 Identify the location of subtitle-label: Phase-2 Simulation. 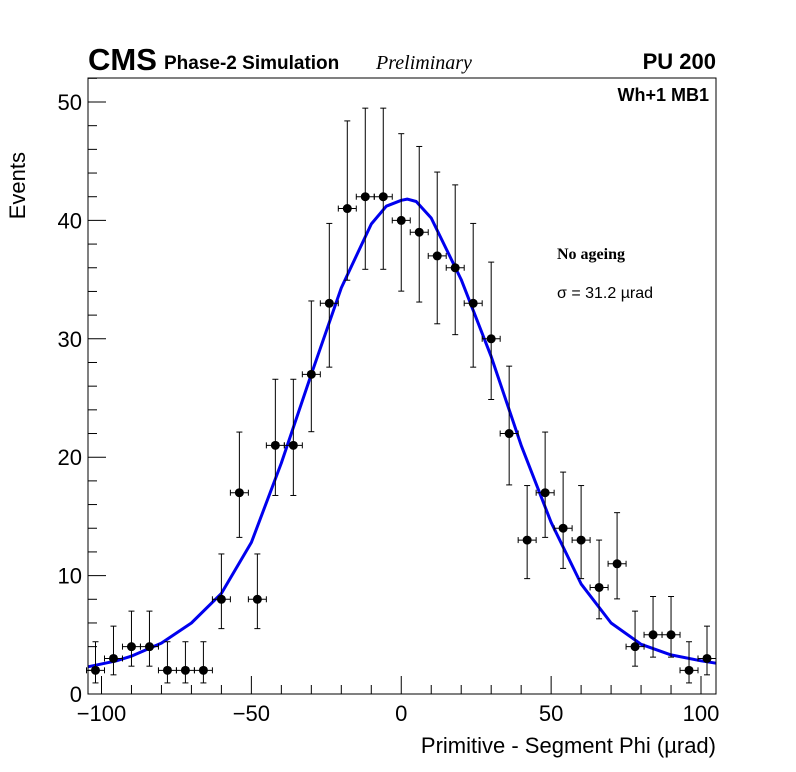
(251, 63).